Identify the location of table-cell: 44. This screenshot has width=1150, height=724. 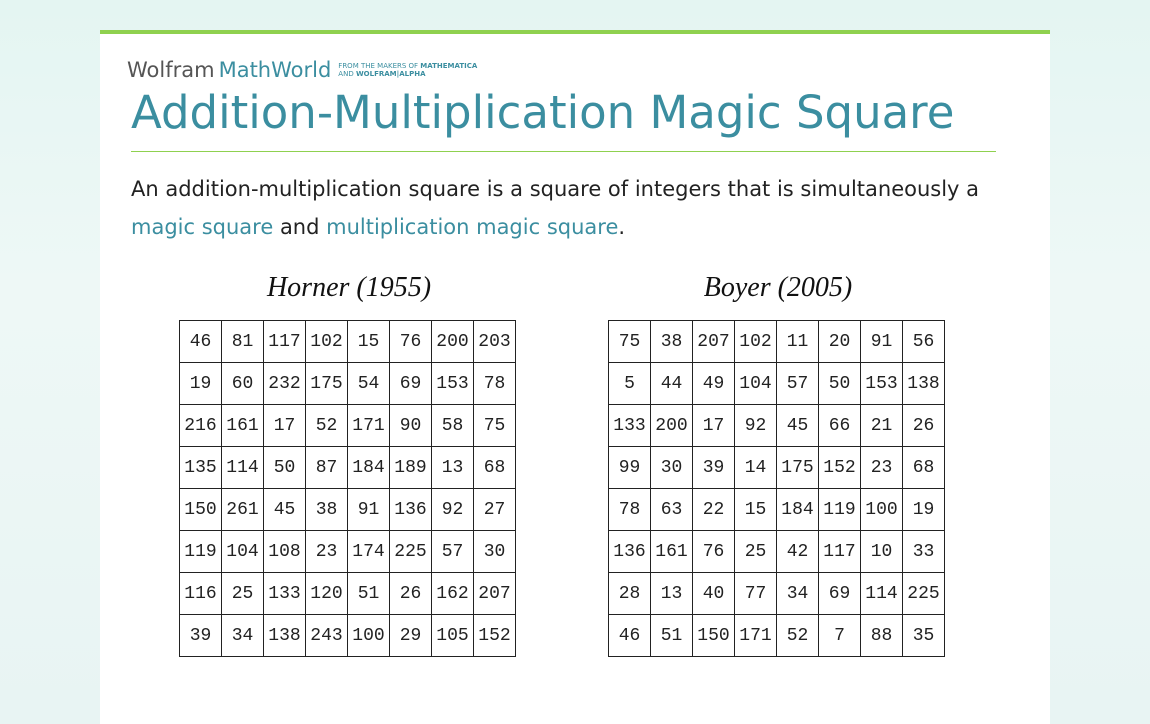
(671, 383).